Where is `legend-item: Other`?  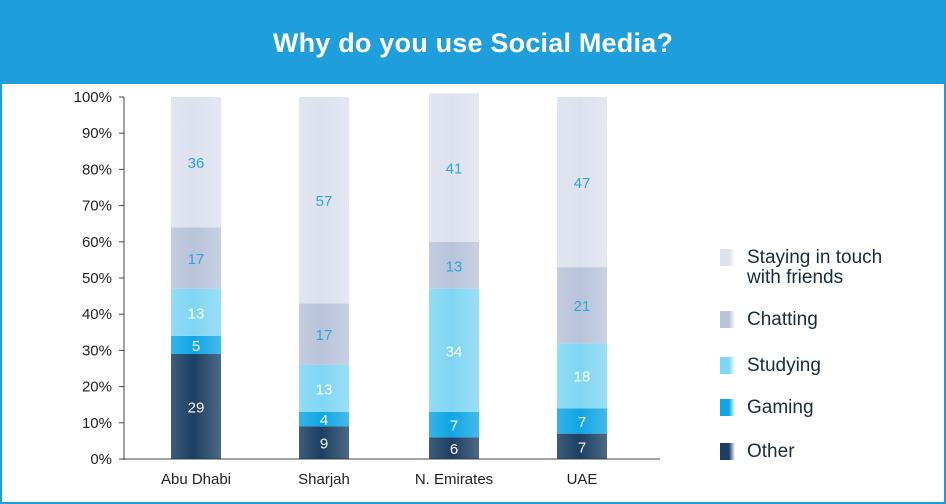 legend-item: Other is located at coordinates (757, 452).